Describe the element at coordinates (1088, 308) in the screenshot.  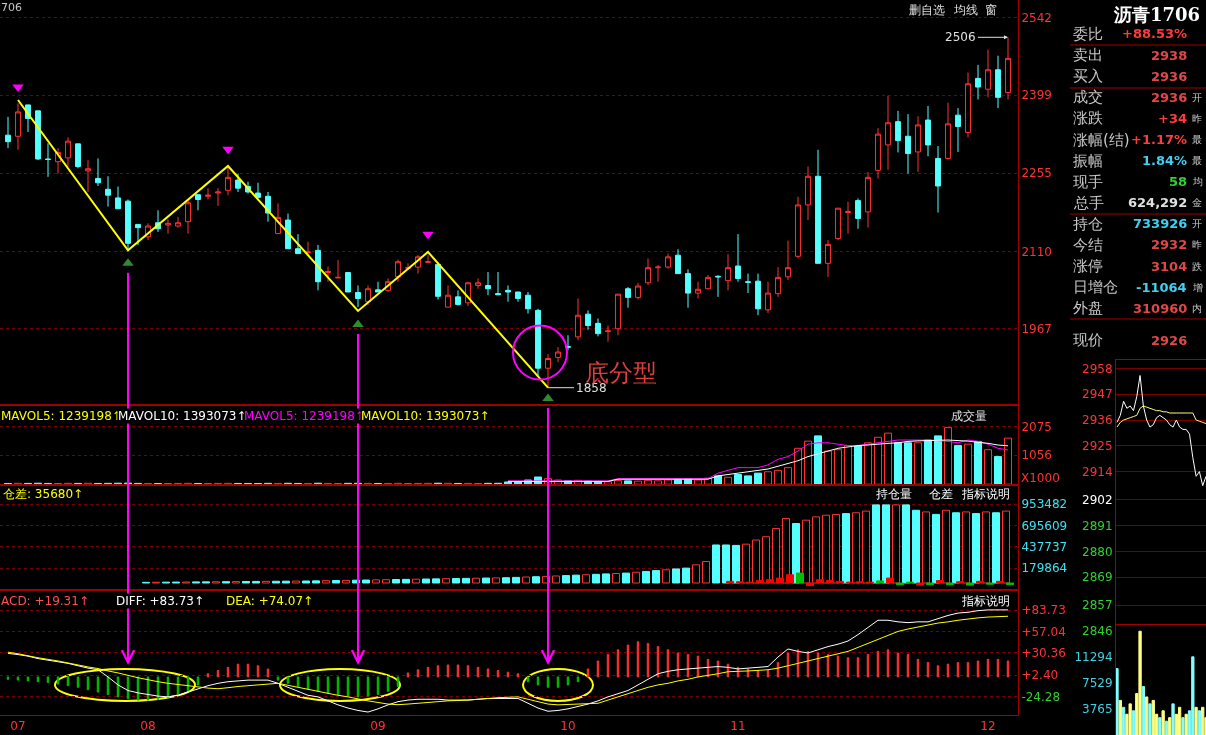
I see `category-label: 外盘` at that location.